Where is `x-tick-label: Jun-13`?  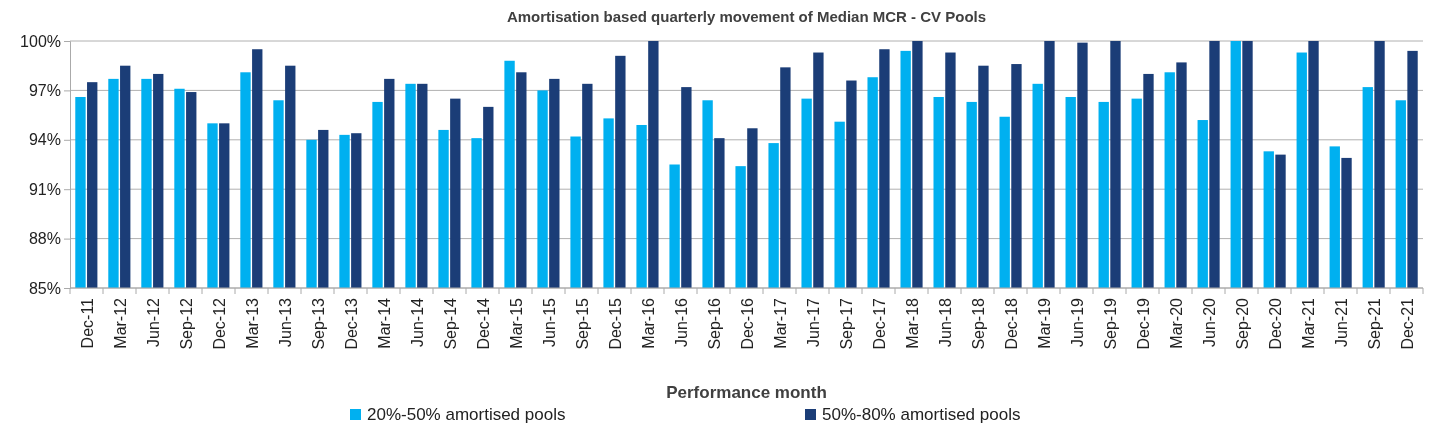 x-tick-label: Jun-13 is located at coordinates (285, 322).